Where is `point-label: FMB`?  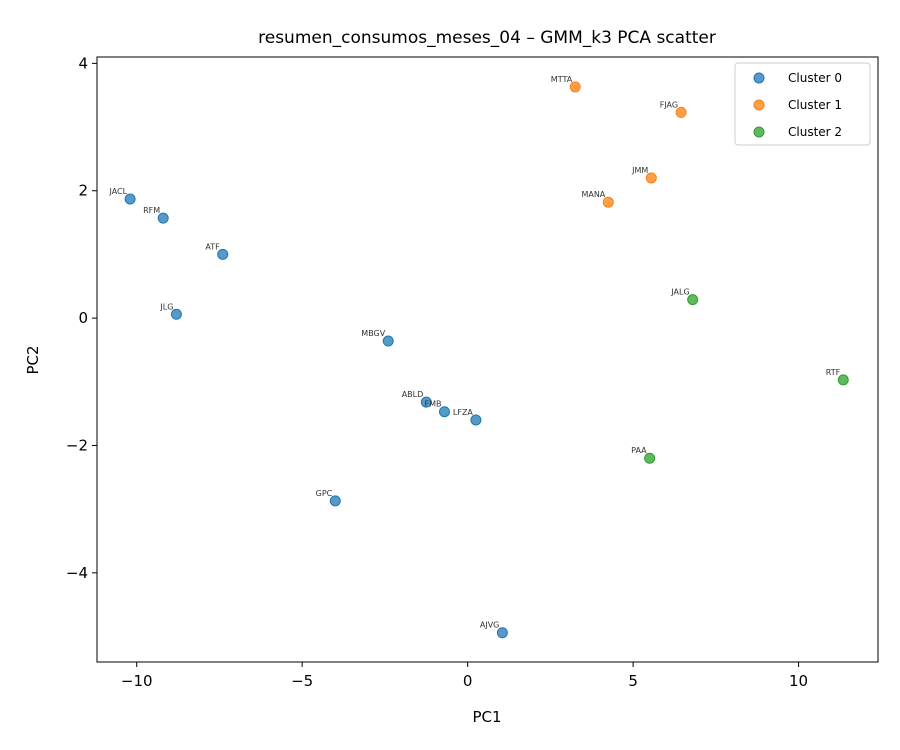 point-label: FMB is located at coordinates (432, 404).